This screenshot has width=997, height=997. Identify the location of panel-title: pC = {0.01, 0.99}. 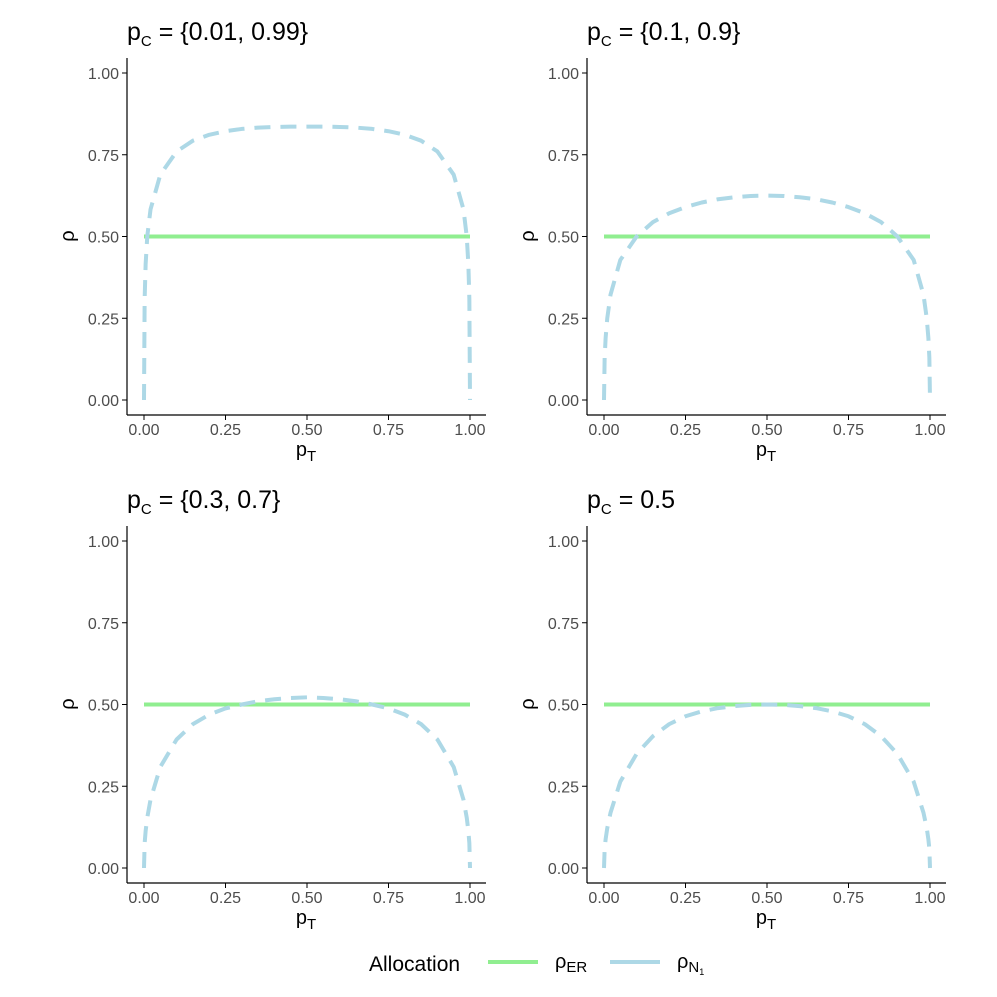
(217, 34).